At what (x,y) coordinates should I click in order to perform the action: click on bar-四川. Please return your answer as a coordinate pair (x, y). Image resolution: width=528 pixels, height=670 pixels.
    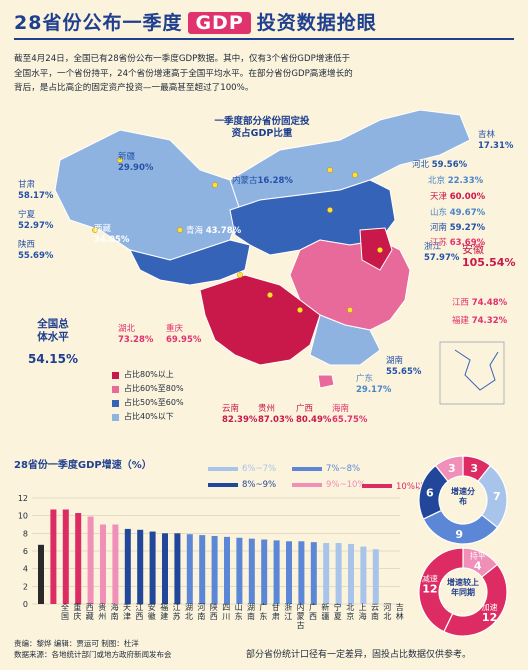
    Looking at the image, I should click on (202, 569).